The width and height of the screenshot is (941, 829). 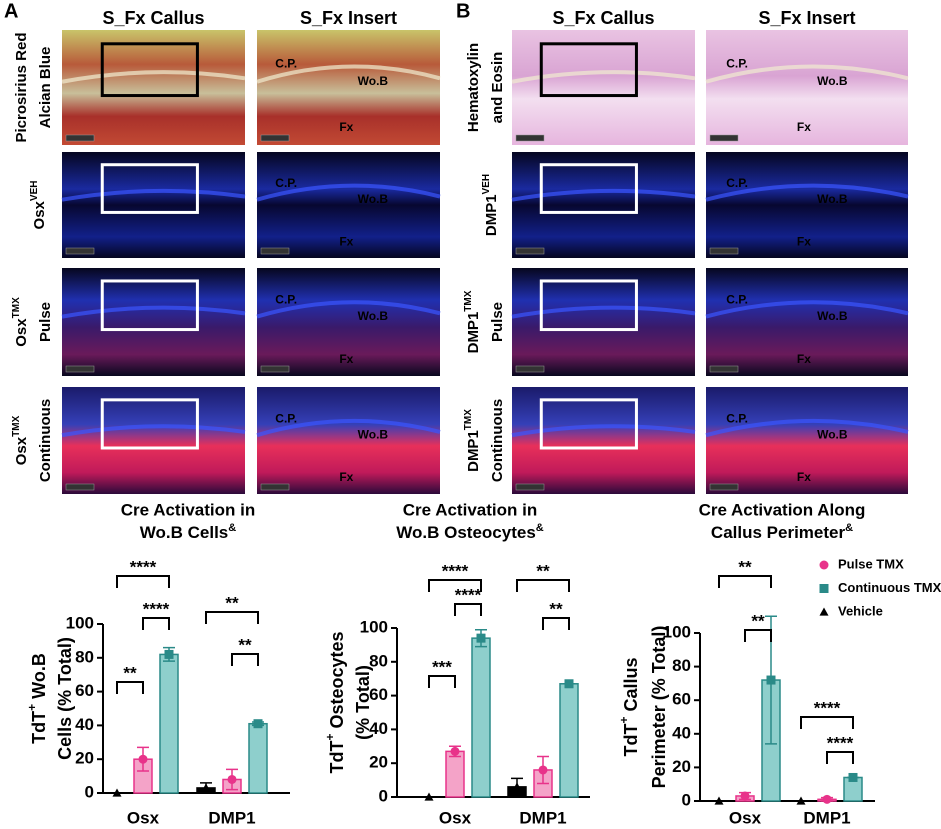 What do you see at coordinates (65, 698) in the screenshot?
I see `y-label-line: Cells (% Total)` at bounding box center [65, 698].